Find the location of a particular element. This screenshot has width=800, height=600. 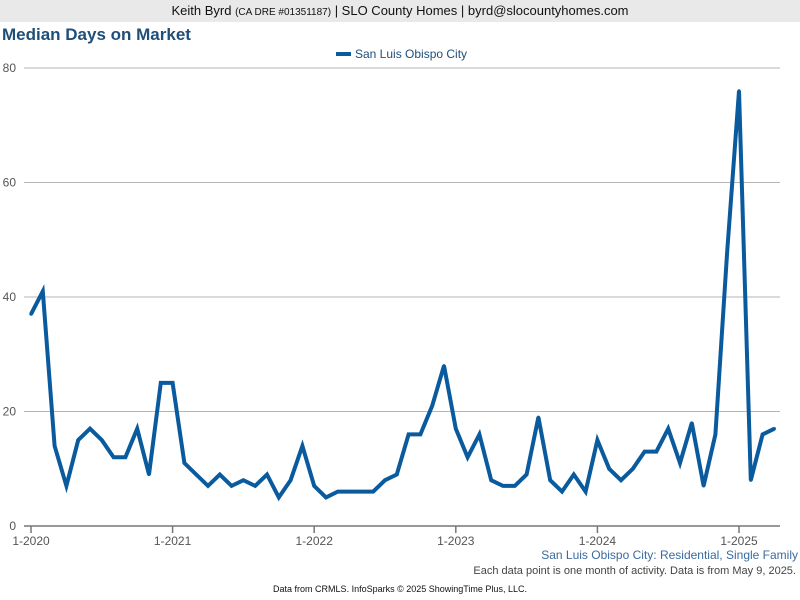

brokerage-name: | SLO County Homes | is located at coordinates (399, 10).